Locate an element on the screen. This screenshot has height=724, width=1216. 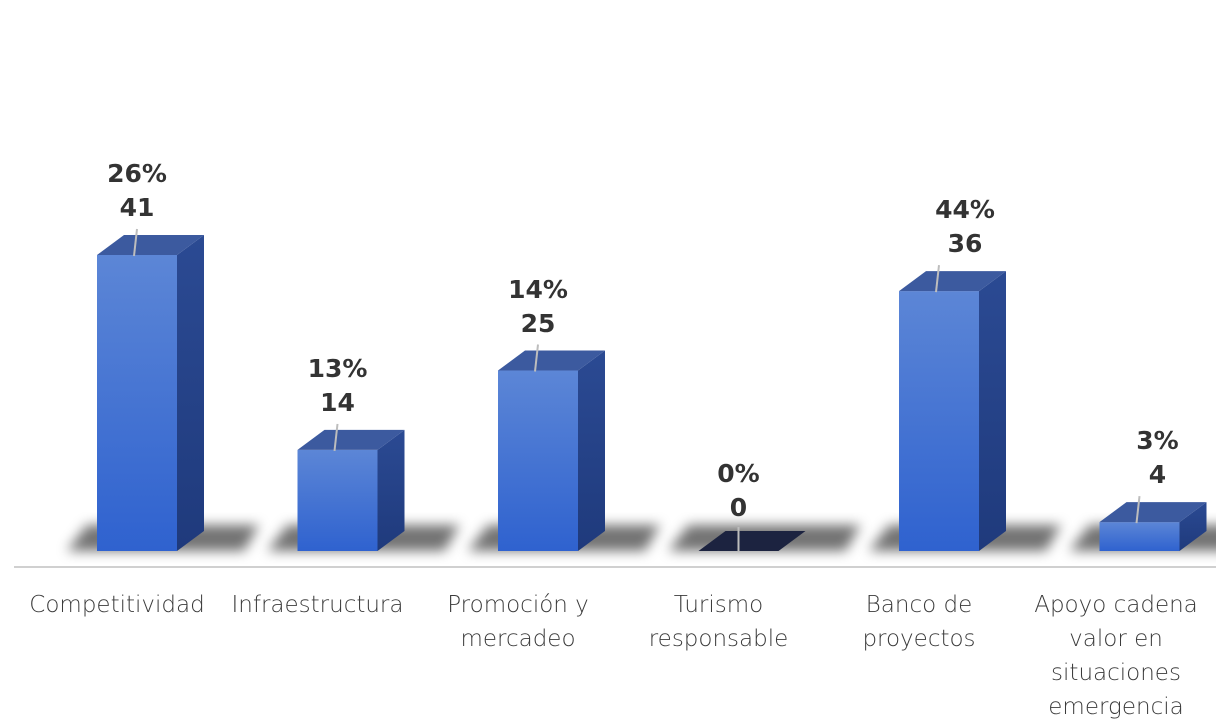
category-label: Promoción y mercadeo is located at coordinates (518, 622).